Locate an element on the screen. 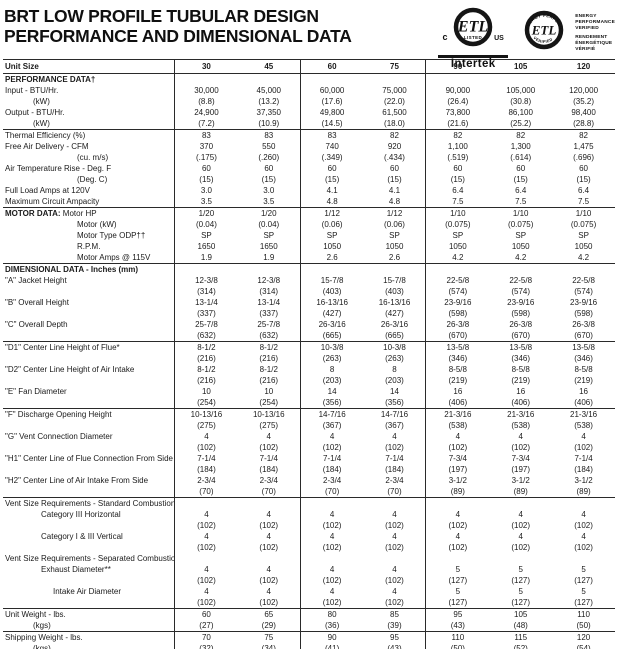  value-cell: 3.5 is located at coordinates (269, 201).